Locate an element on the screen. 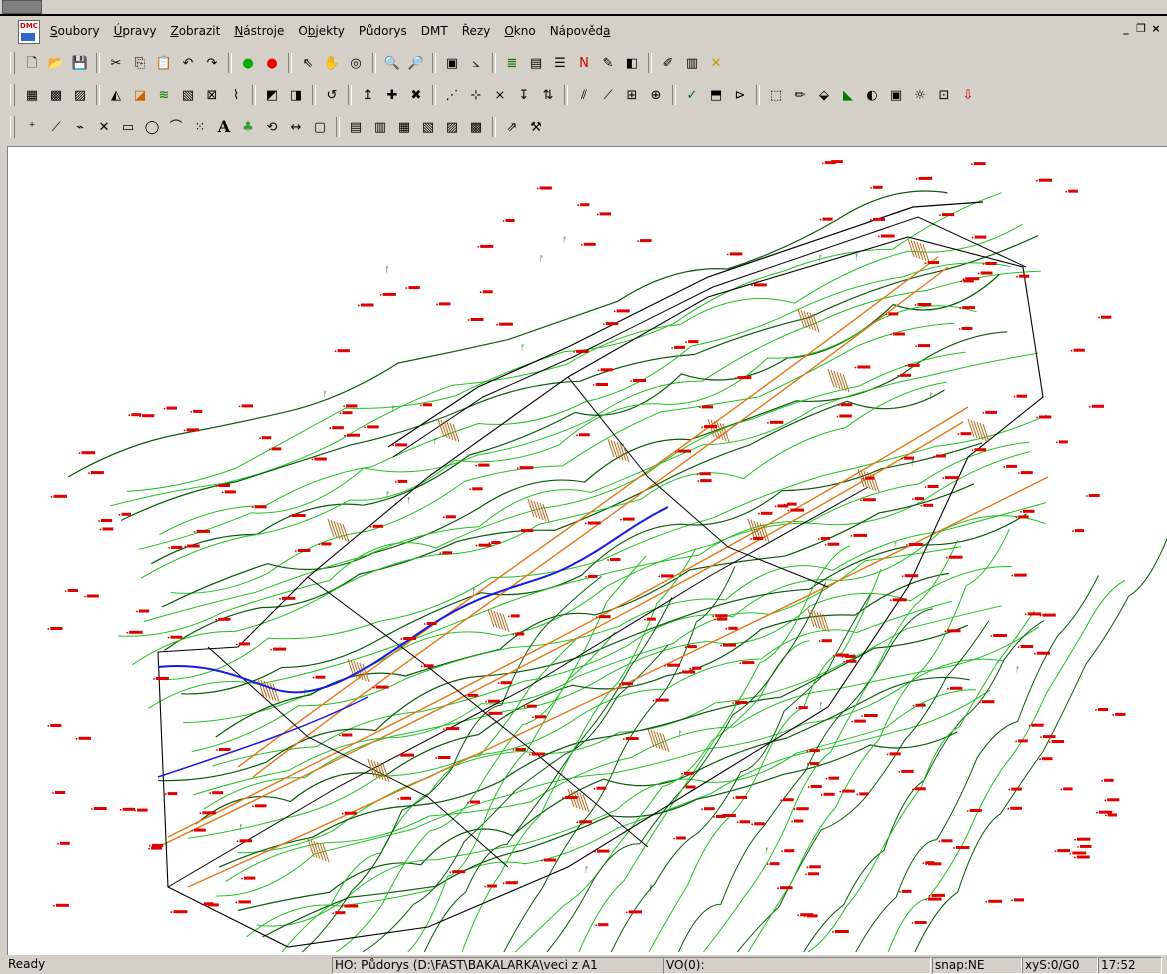  line-add-icon: ⊹ is located at coordinates (476, 95).